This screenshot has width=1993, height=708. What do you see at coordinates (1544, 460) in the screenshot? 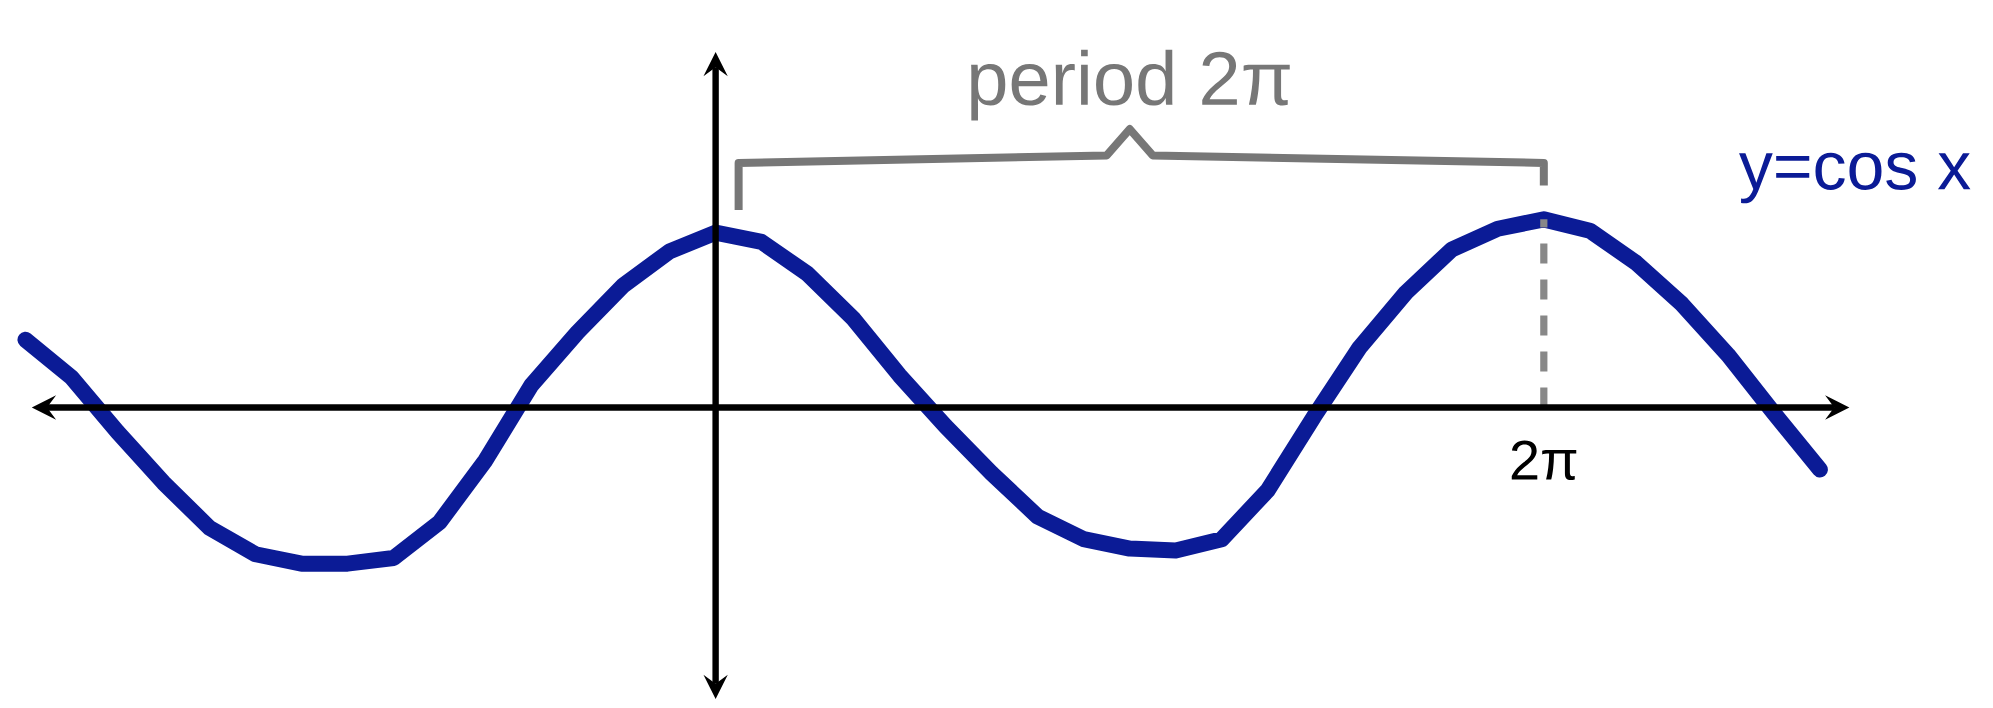
I see `annotation: 2π` at bounding box center [1544, 460].